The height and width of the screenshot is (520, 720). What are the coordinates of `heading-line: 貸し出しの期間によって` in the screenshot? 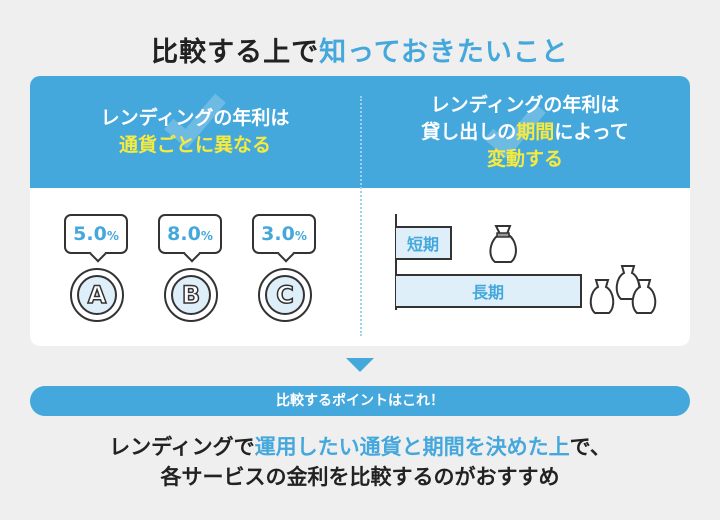 It's located at (525, 132).